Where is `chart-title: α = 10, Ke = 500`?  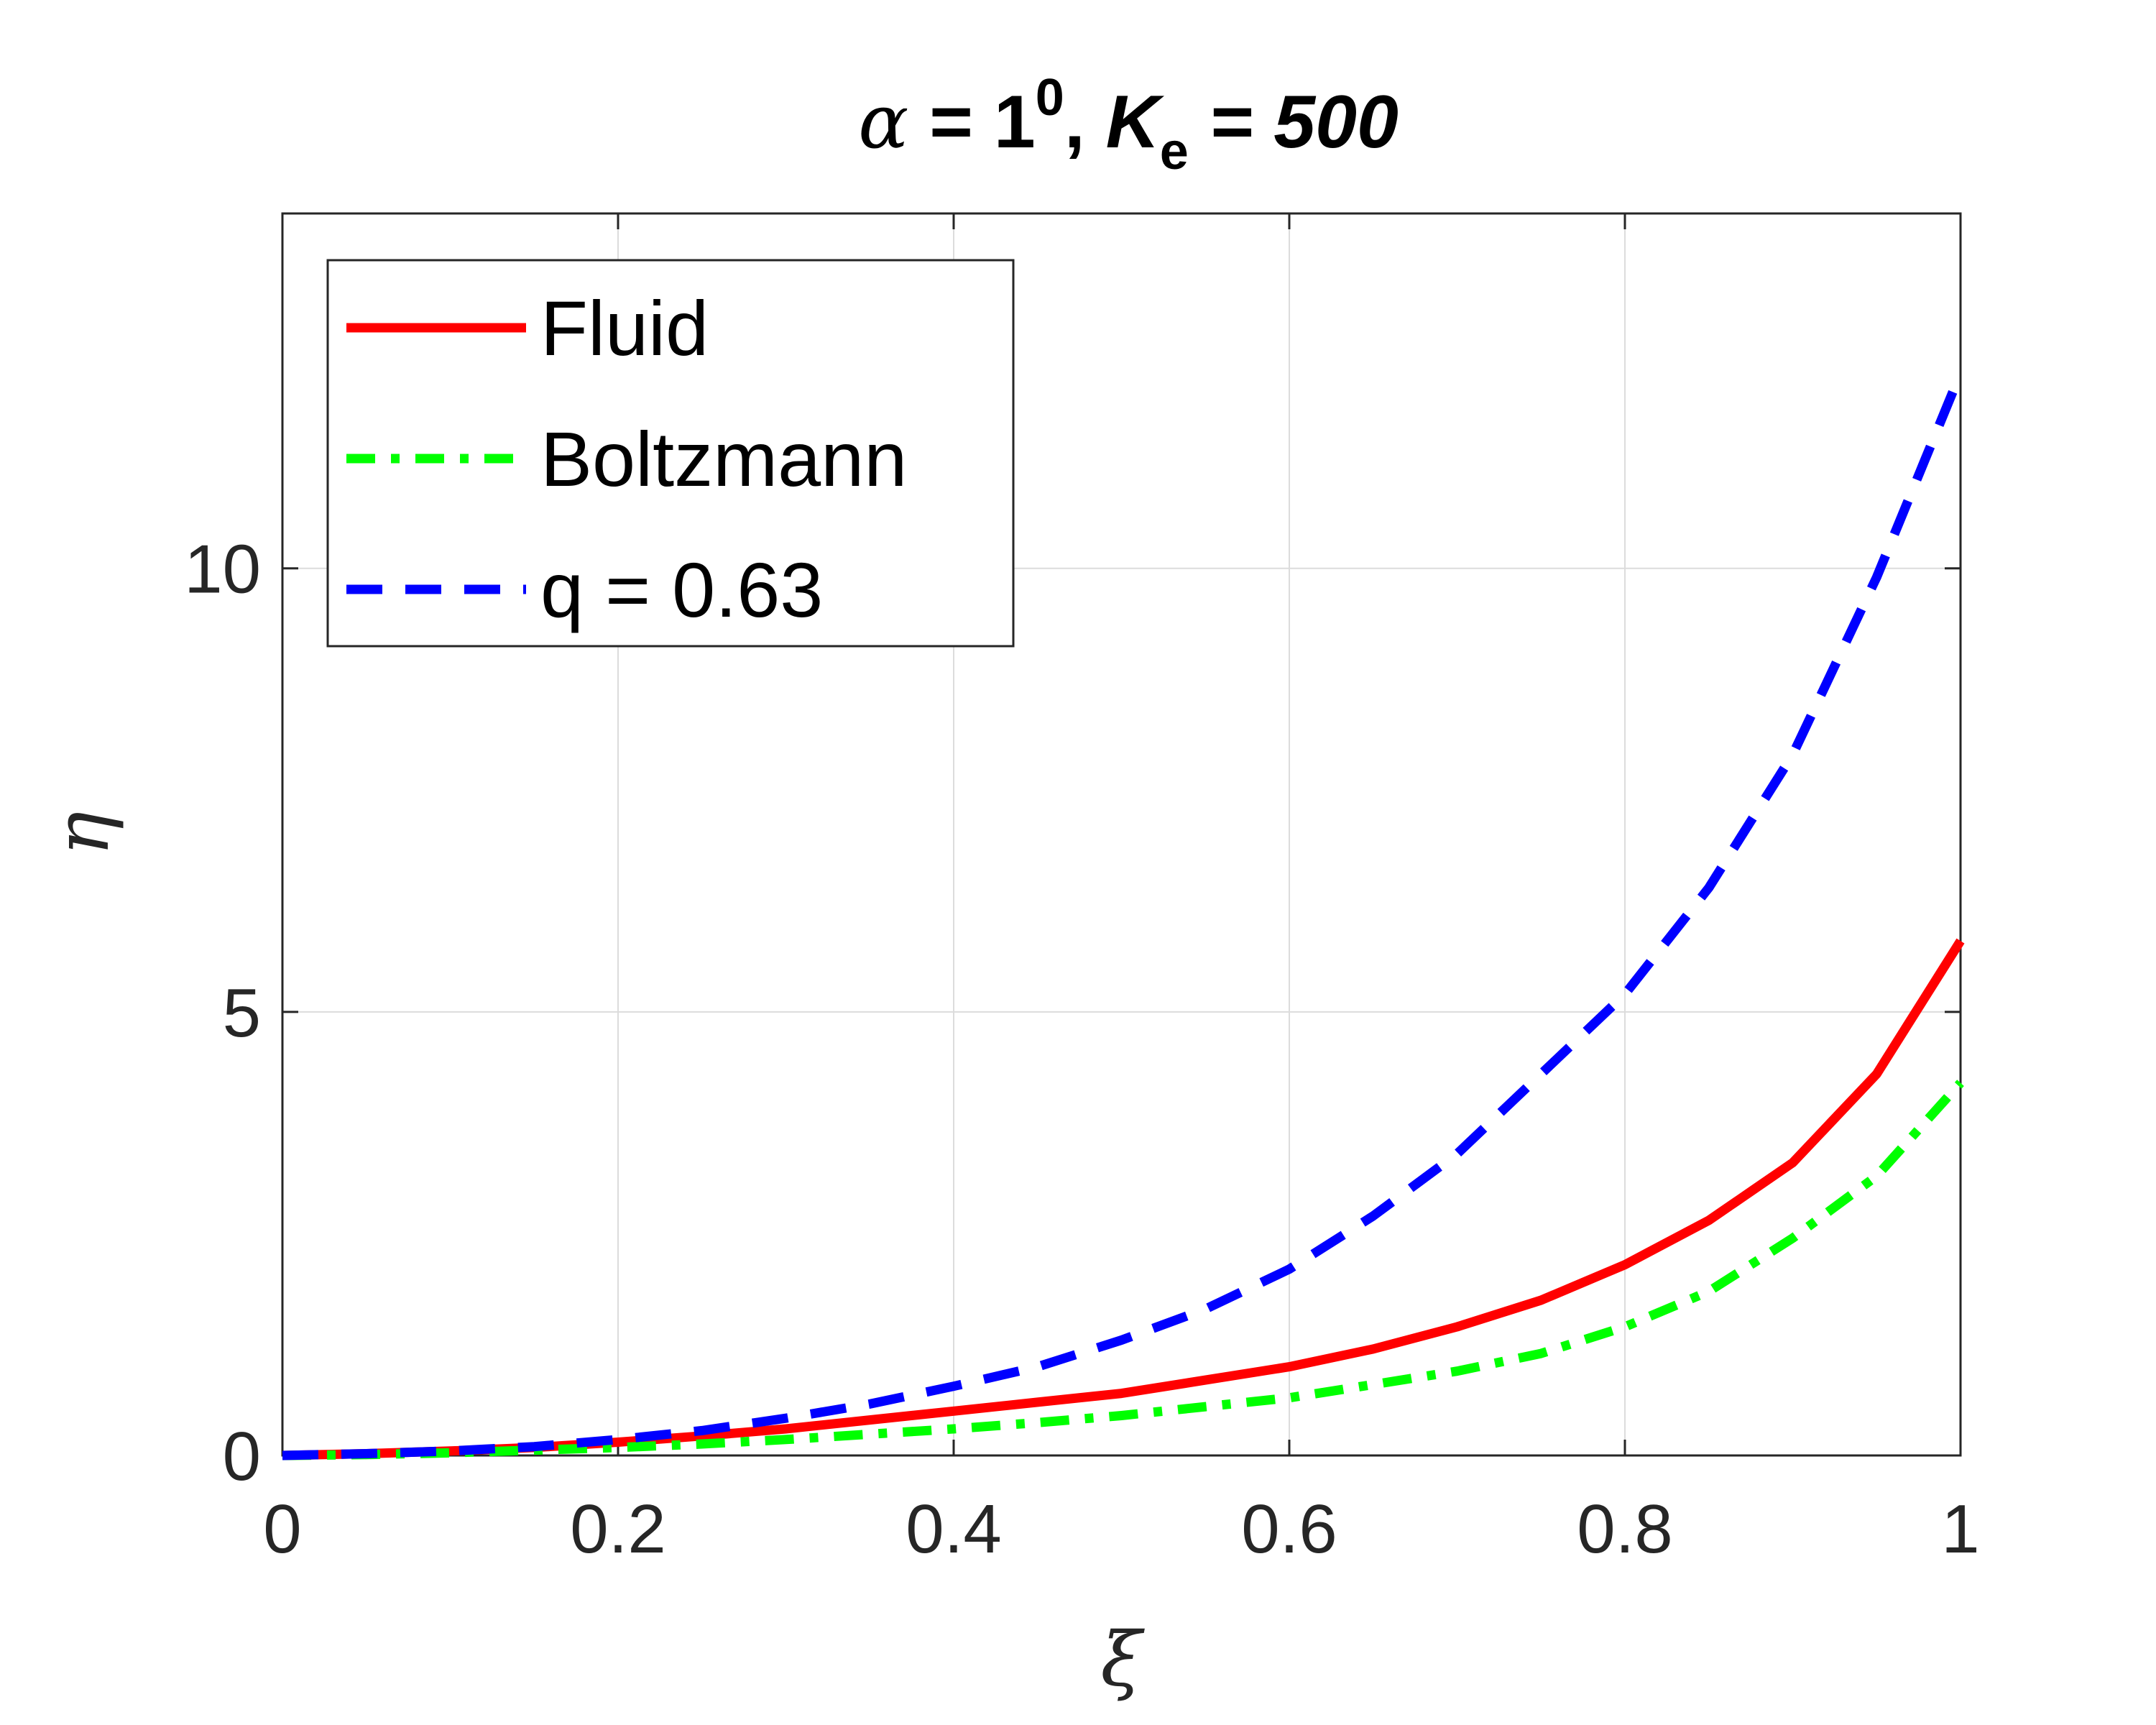 chart-title: α = 10, Ke = 500 is located at coordinates (1128, 124).